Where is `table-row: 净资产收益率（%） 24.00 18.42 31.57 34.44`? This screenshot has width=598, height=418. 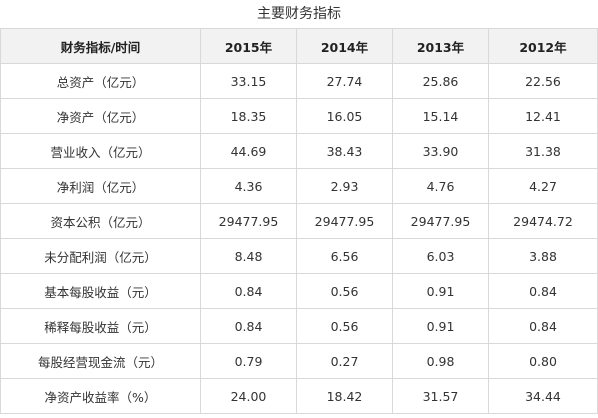 table-row: 净资产收益率（%） 24.00 18.42 31.57 34.44 is located at coordinates (299, 396).